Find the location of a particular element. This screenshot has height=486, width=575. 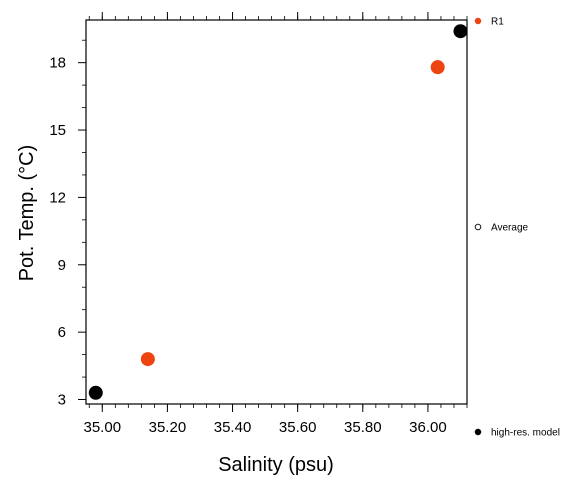

y-tick-label: 6 is located at coordinates (62, 332).